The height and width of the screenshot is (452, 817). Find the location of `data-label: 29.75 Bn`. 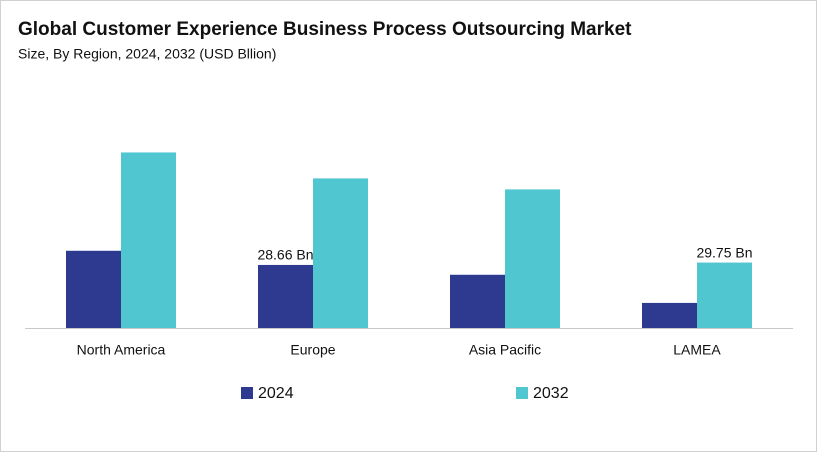

data-label: 29.75 Bn is located at coordinates (724, 252).